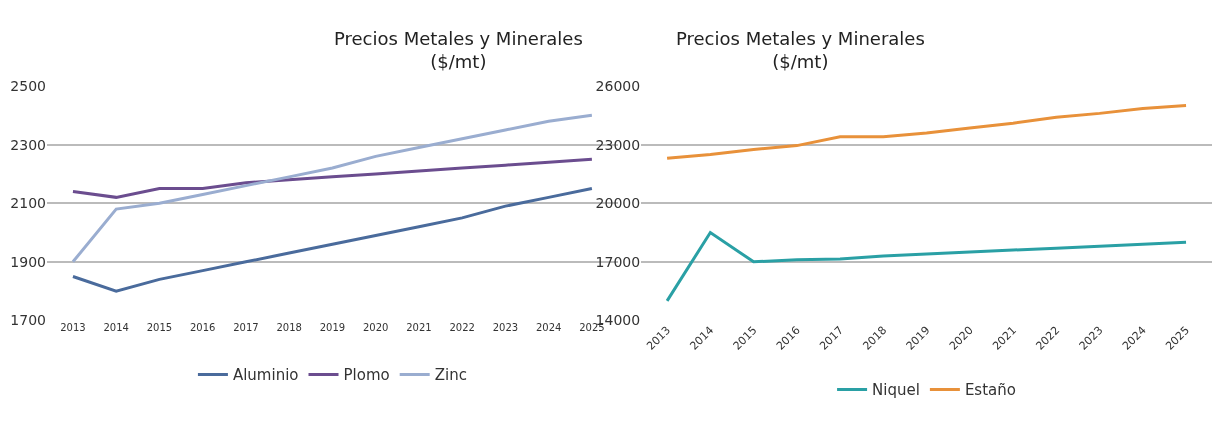 The height and width of the screenshot is (436, 1222). What do you see at coordinates (28, 144) in the screenshot?
I see `y-tick-label: 2300` at bounding box center [28, 144].